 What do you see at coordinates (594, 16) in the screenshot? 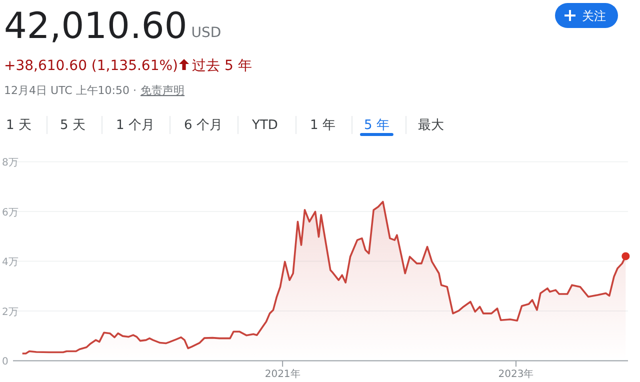
I see `text: 关注` at bounding box center [594, 16].